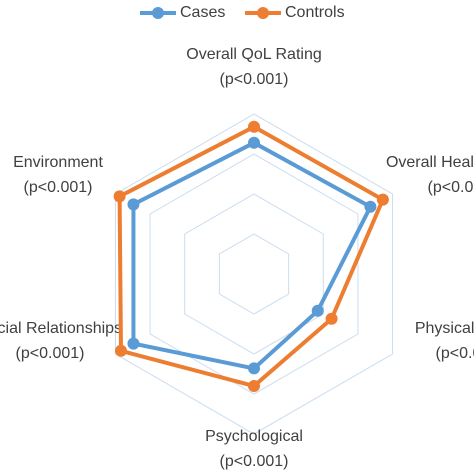 Image resolution: width=474 pixels, height=474 pixels. Describe the element at coordinates (58, 162) in the screenshot. I see `axis-label: Environment` at that location.